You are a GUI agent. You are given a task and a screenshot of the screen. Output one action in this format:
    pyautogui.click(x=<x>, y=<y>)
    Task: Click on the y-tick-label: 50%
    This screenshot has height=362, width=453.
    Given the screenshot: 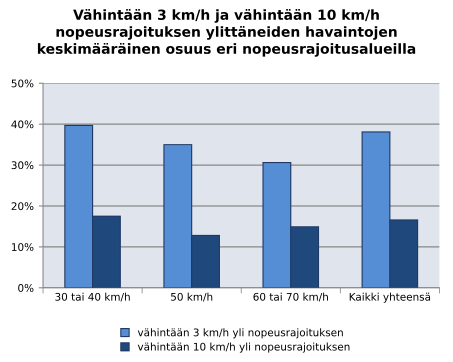 What is the action you would take?
    pyautogui.click(x=23, y=83)
    